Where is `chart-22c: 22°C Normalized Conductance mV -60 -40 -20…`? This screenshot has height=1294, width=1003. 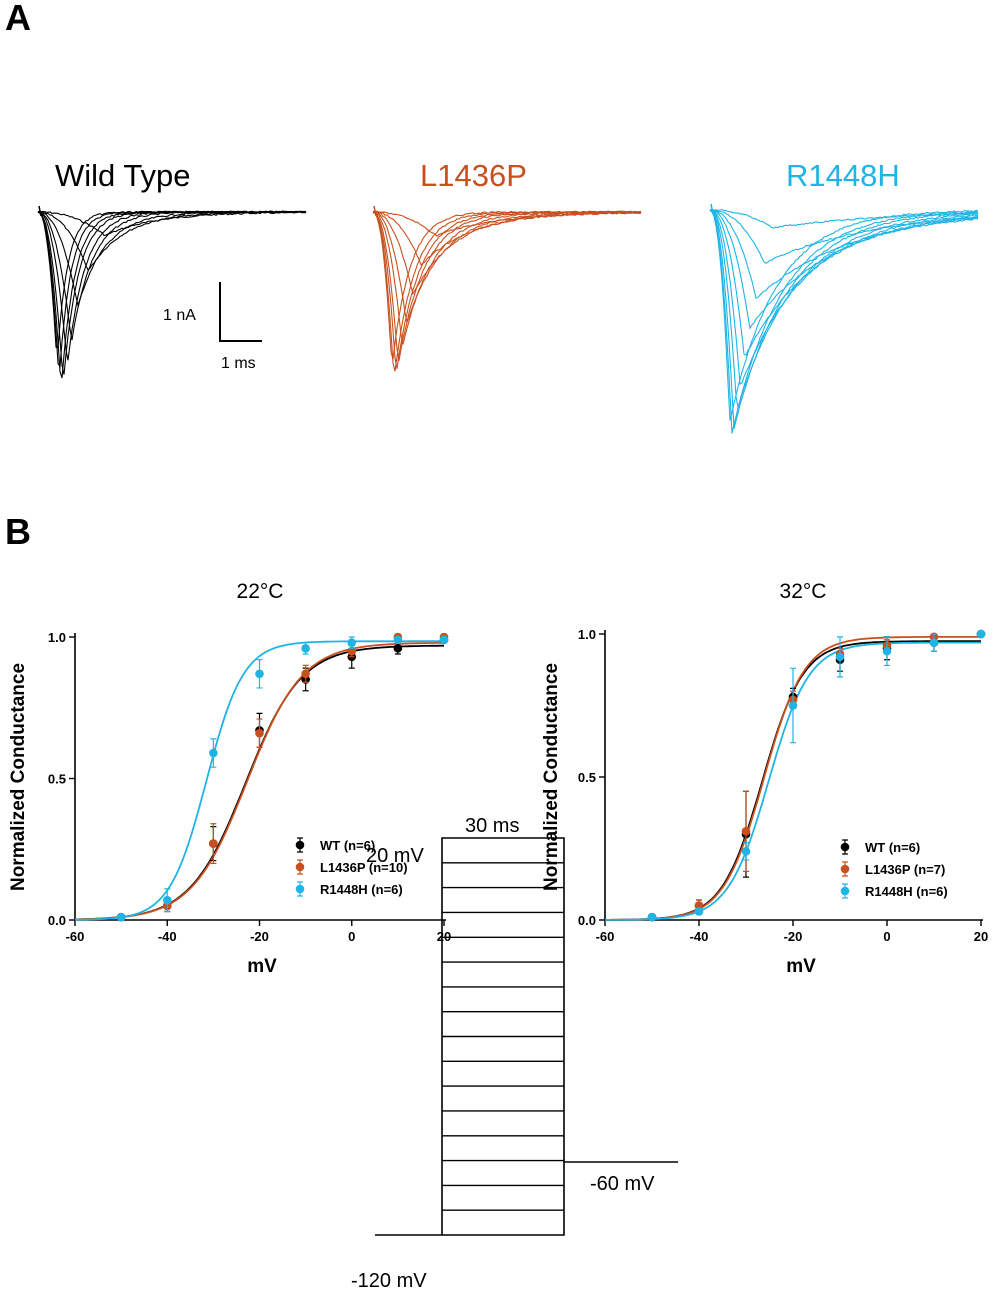
chart-22c: 22°C Normalized Conductance mV -60 -40 -20… is located at coordinates (229, 778).